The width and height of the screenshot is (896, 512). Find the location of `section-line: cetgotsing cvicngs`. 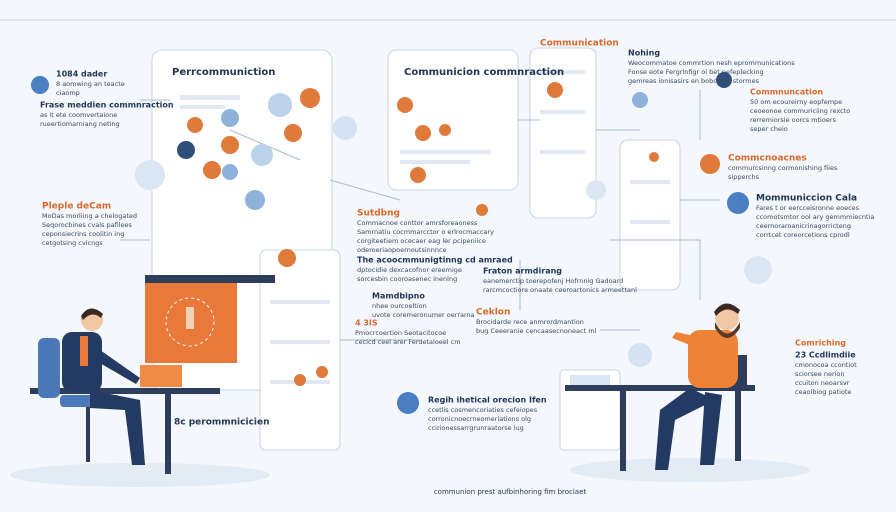

section-line: cetgotsing cvicngs is located at coordinates (72, 243).